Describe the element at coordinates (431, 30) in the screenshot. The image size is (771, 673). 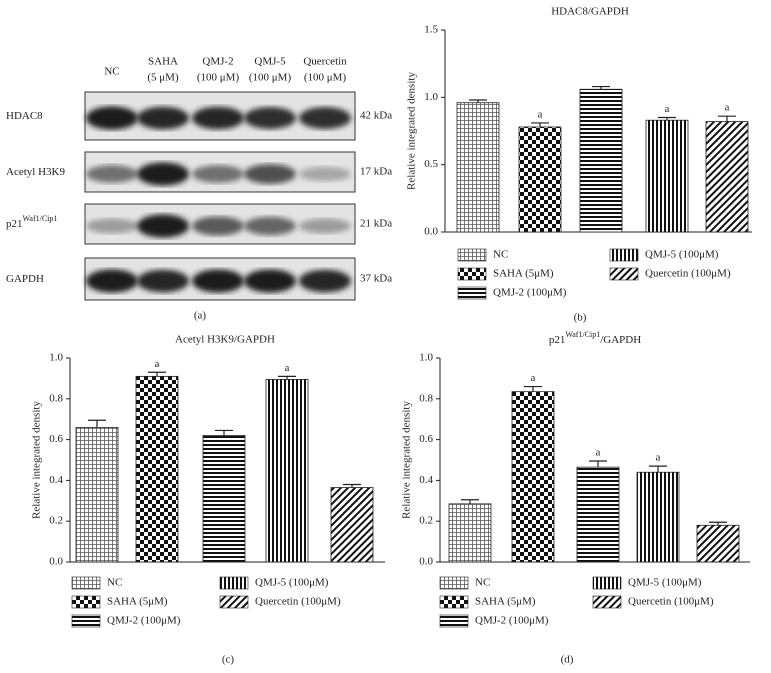
I see `y-tick-label: 1.5` at that location.